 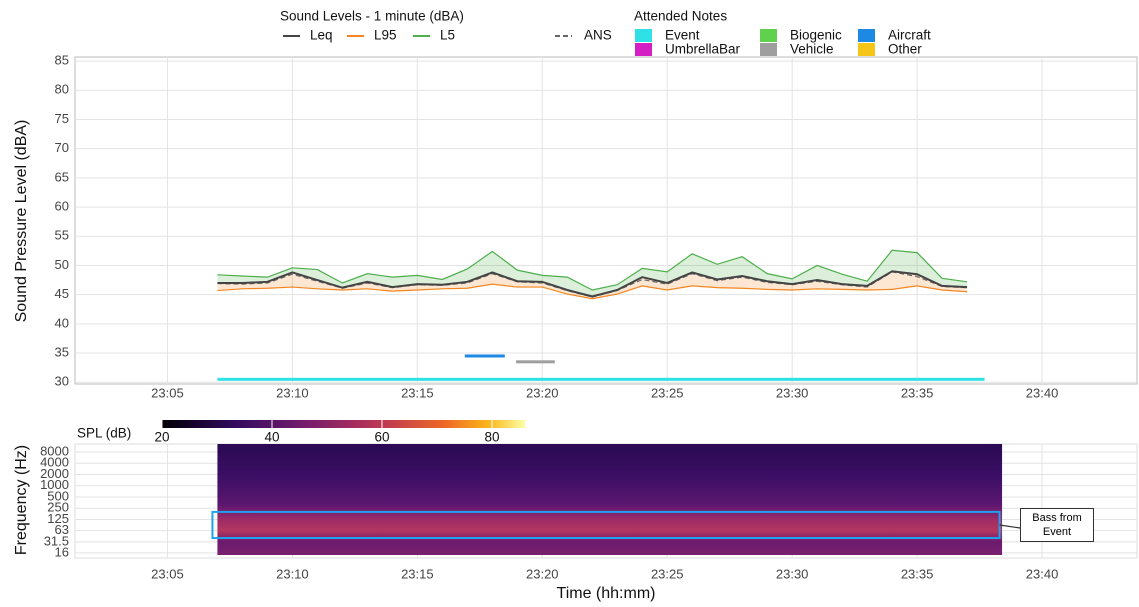 What do you see at coordinates (62, 293) in the screenshot?
I see `y-tick-label: 45` at bounding box center [62, 293].